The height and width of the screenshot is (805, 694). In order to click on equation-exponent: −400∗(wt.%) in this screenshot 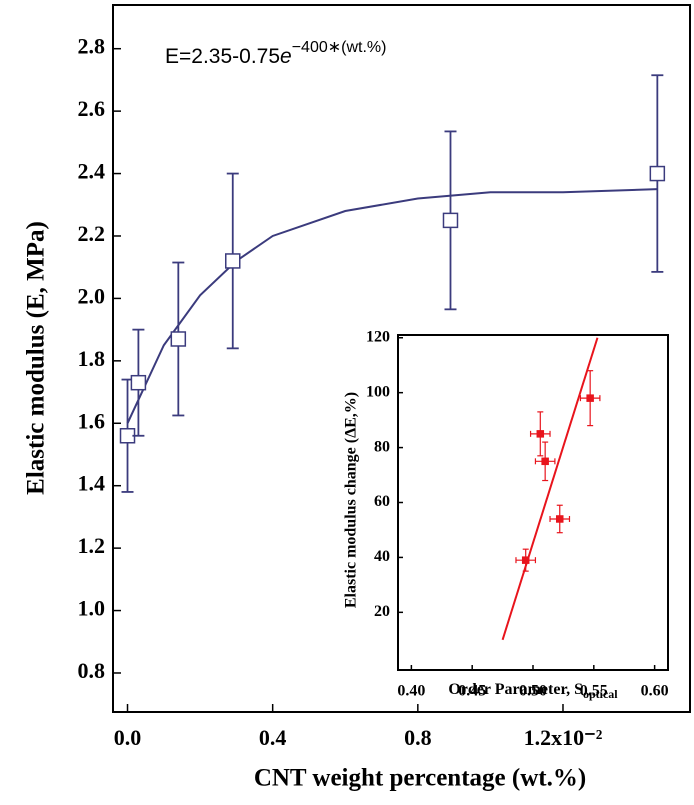, I will do `click(339, 47)`.